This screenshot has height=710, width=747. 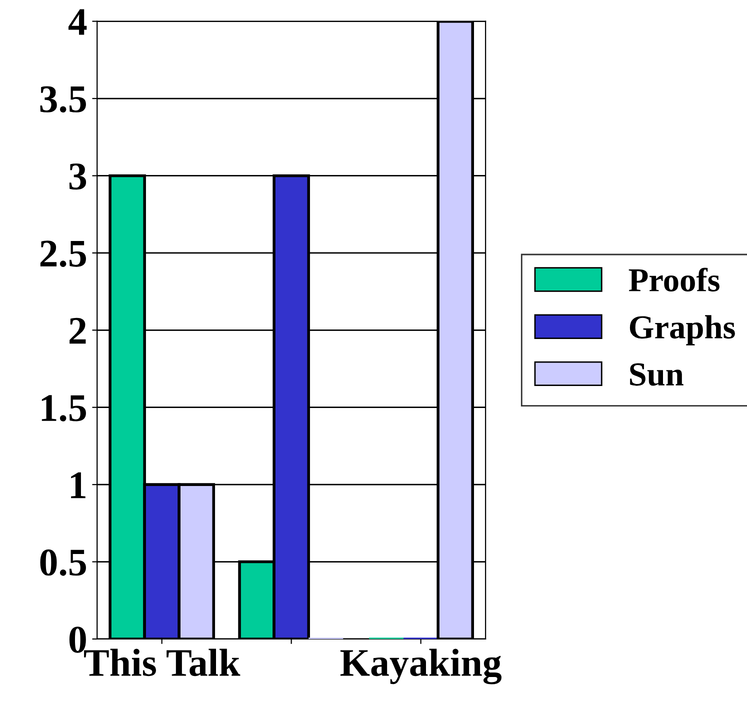 I want to click on y-tick-label: 2.5, so click(x=63, y=253).